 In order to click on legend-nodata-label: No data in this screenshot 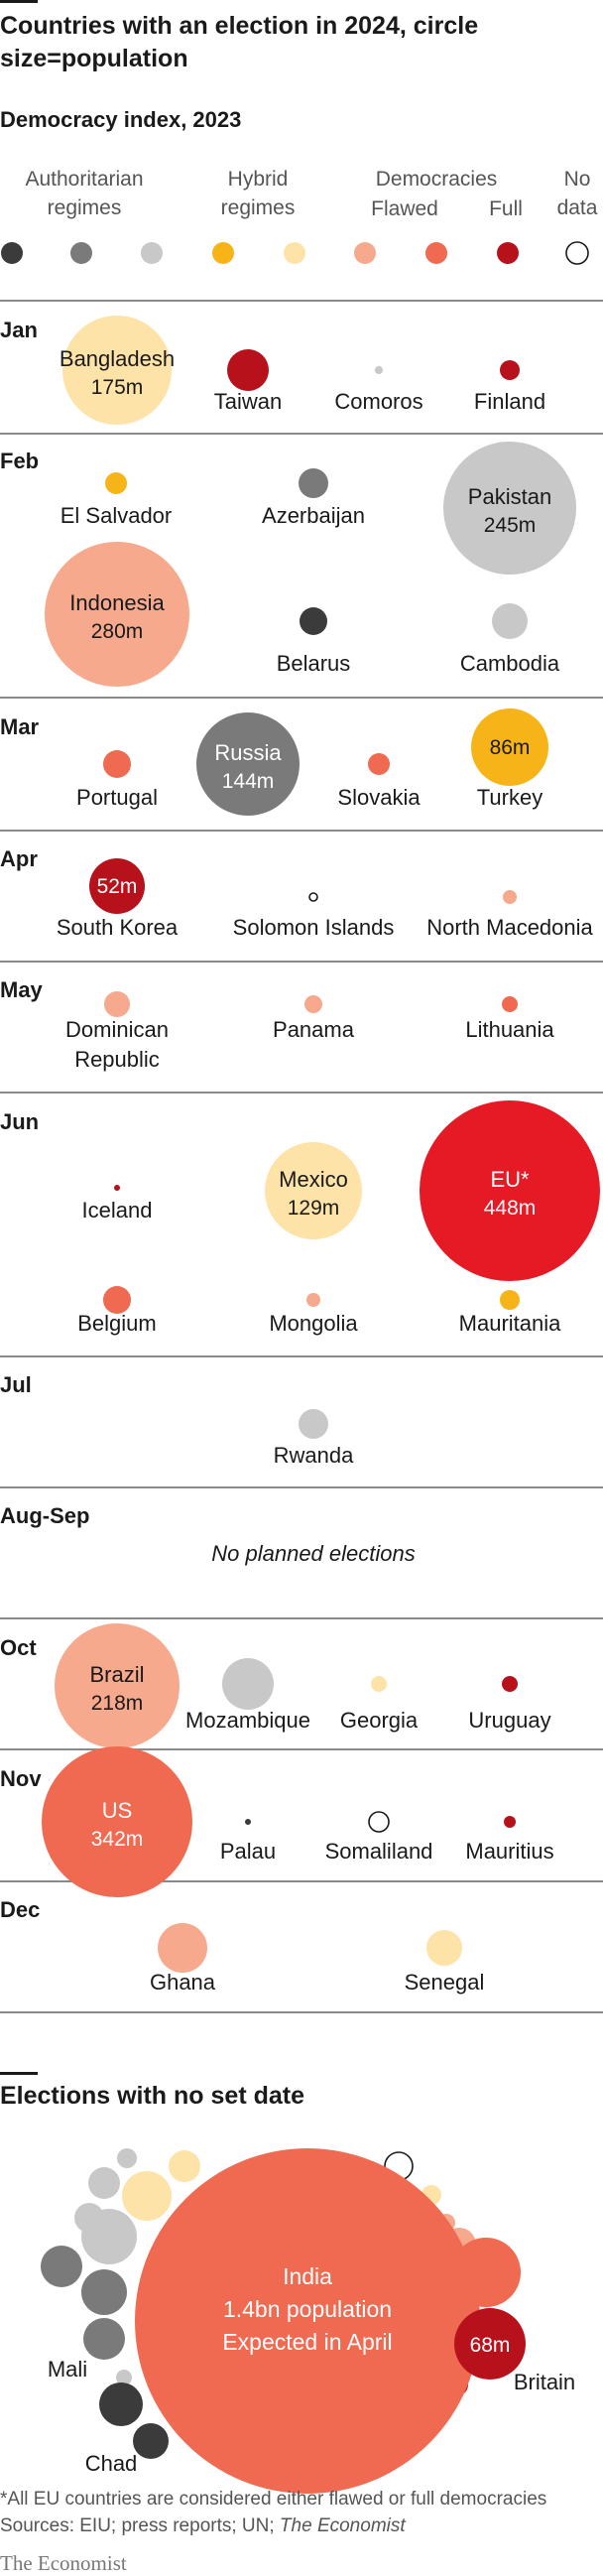, I will do `click(577, 194)`.